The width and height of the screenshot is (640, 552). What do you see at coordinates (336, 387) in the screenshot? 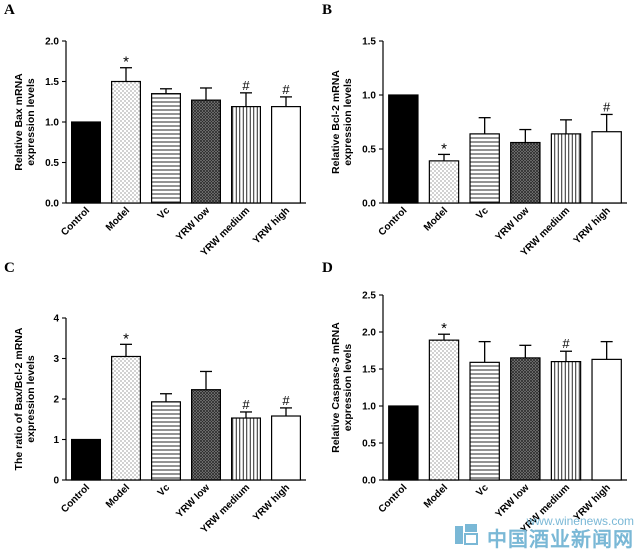
I see `y-axis-label: Relative Caspase-3 mRNA` at bounding box center [336, 387].